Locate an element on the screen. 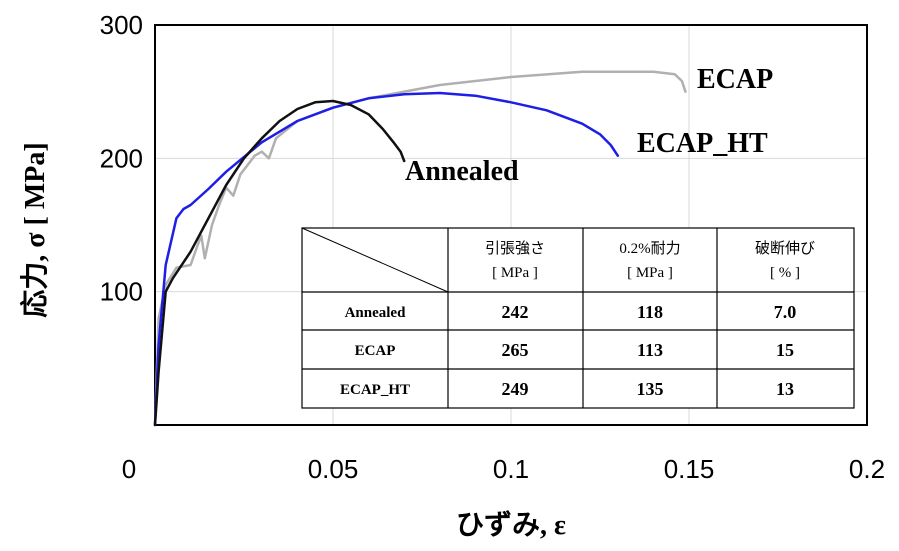 Image resolution: width=899 pixels, height=551 pixels. table-cell-ecap-elongation: 15 is located at coordinates (785, 350).